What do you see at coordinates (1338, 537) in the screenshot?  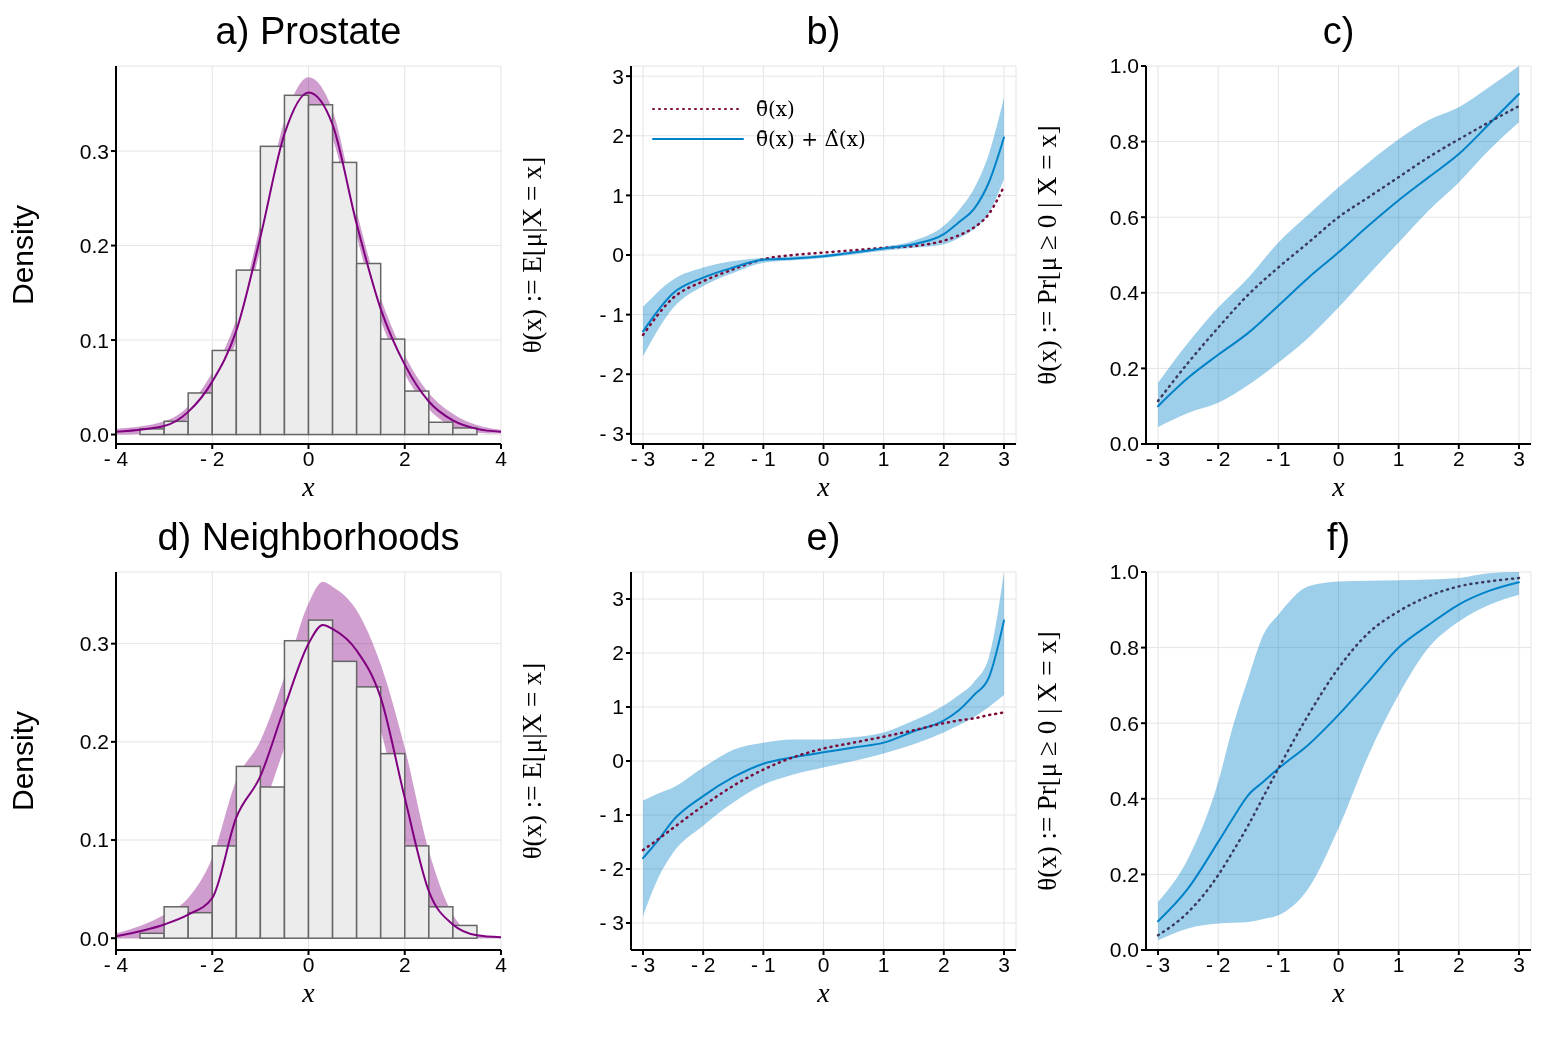 I see `chart-title: f)` at bounding box center [1338, 537].